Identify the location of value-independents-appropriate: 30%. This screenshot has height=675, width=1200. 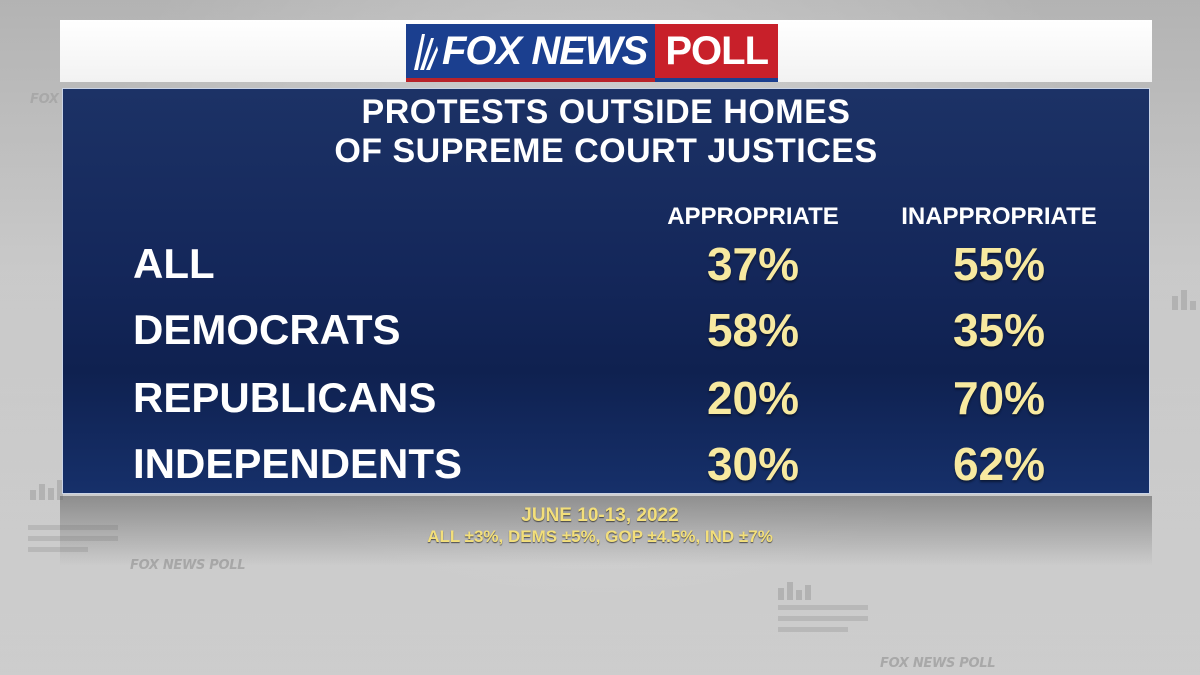
(753, 464).